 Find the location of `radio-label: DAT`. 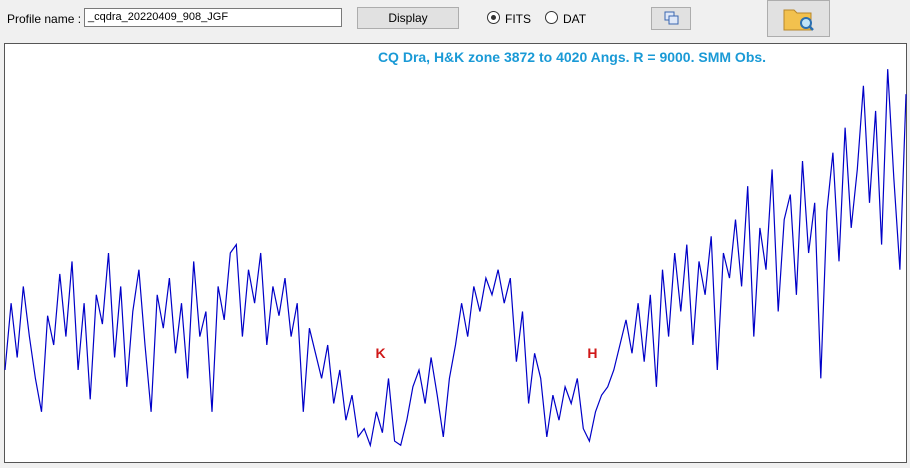

radio-label: DAT is located at coordinates (575, 19).